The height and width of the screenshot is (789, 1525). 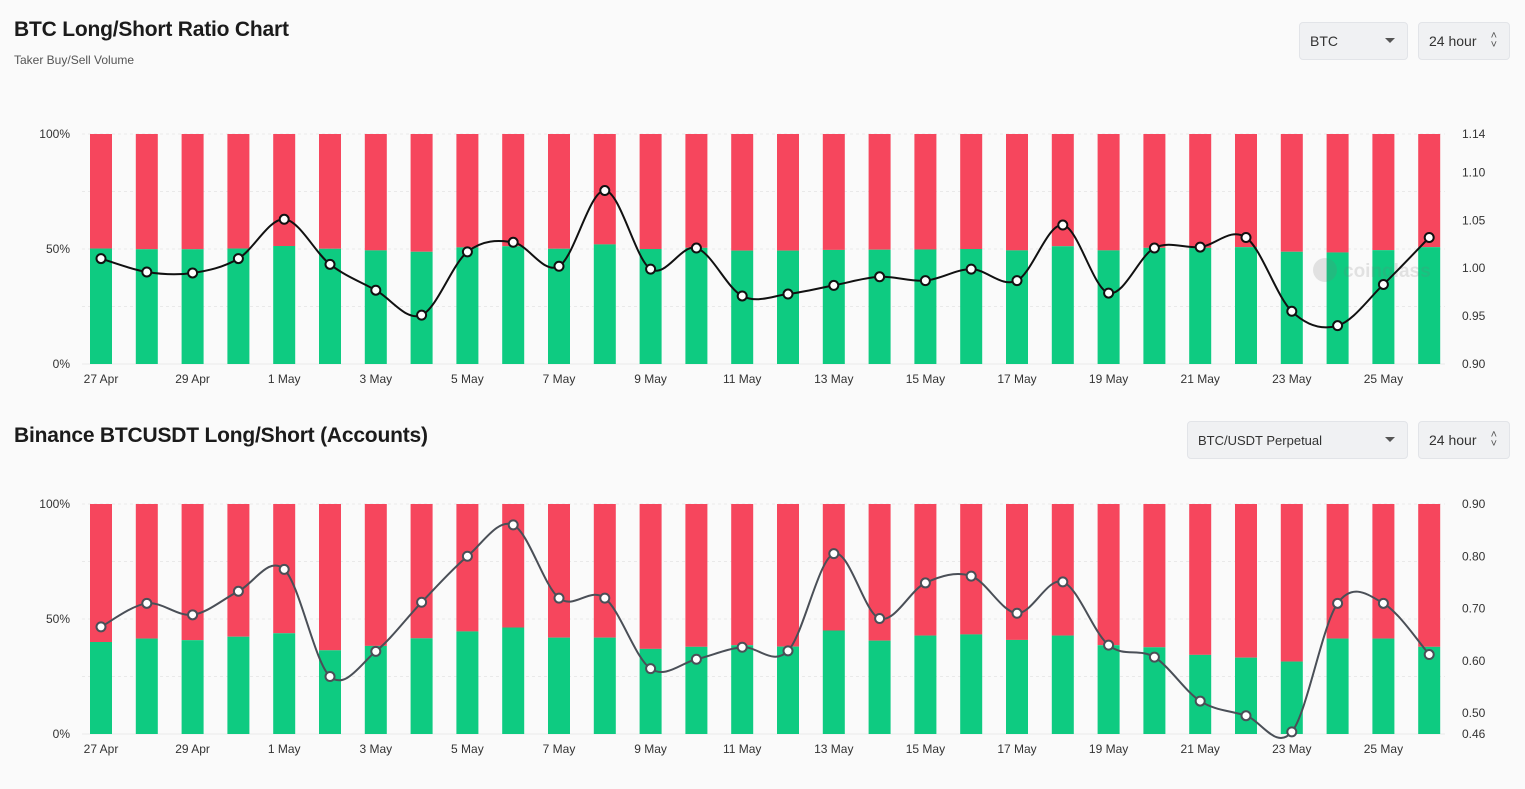 What do you see at coordinates (1474, 504) in the screenshot?
I see `right-axis-tick-label: 0.90` at bounding box center [1474, 504].